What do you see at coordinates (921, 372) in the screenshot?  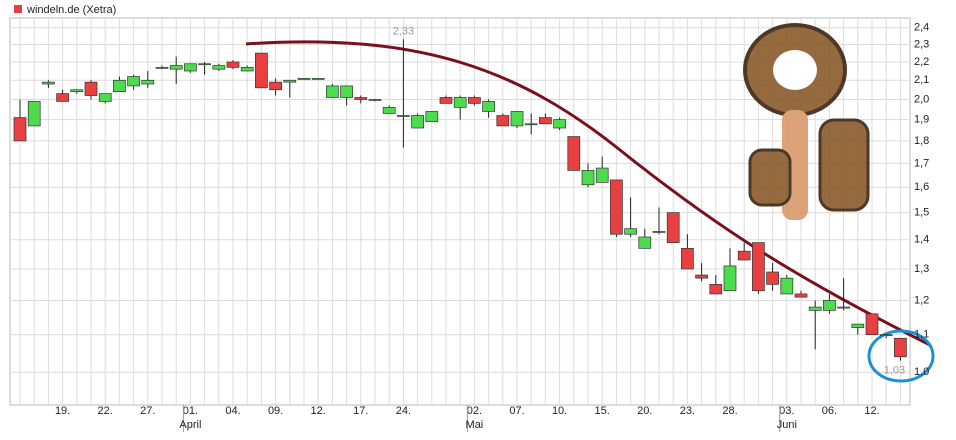 I see `y-tick-label: 1,0` at bounding box center [921, 372].